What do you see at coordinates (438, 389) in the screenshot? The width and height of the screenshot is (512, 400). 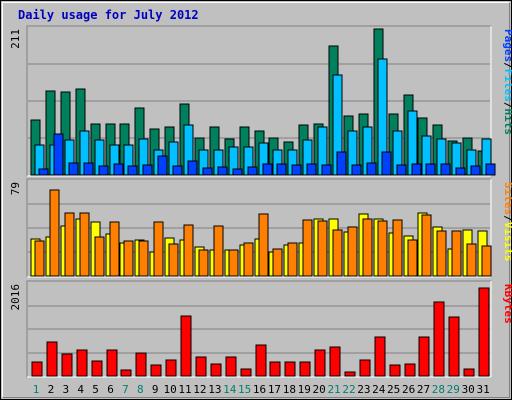 I see `x-tick-label-day-28: 28` at bounding box center [438, 389].